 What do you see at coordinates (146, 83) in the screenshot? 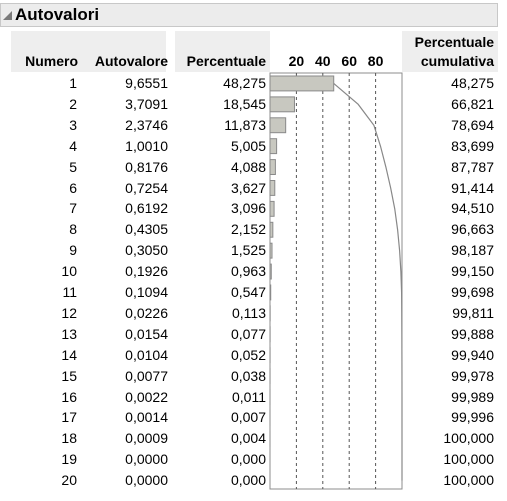
I see `cell-autovalore: 9,6551` at bounding box center [146, 83].